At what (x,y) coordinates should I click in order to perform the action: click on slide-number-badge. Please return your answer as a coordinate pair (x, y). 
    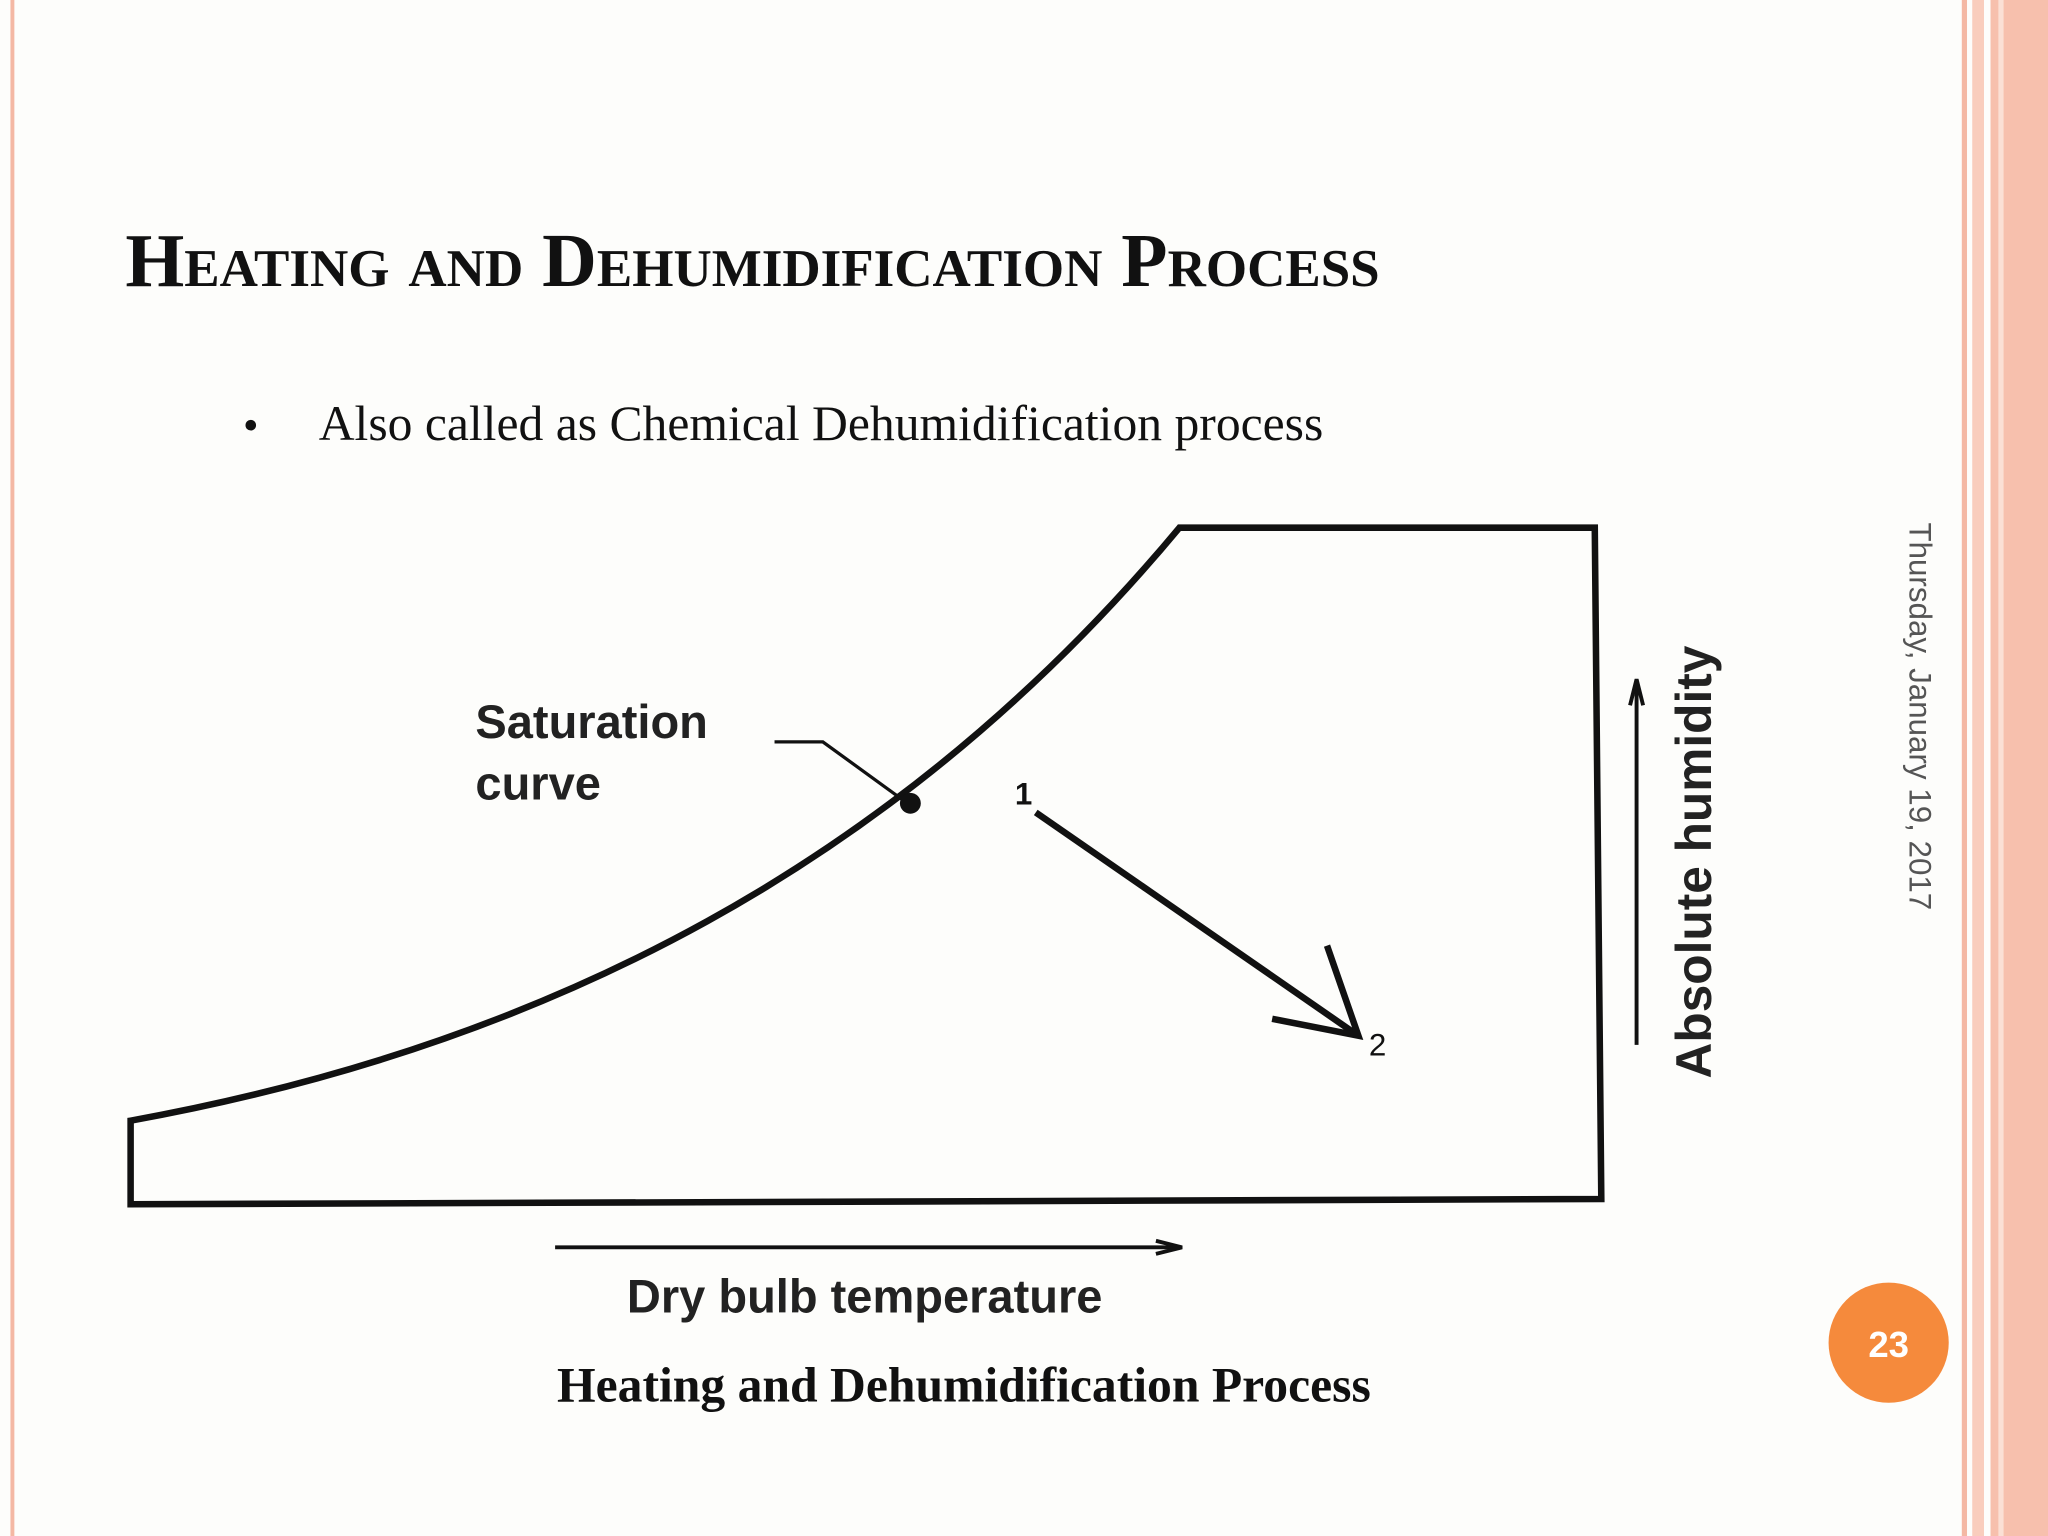
    Looking at the image, I should click on (1888, 1342).